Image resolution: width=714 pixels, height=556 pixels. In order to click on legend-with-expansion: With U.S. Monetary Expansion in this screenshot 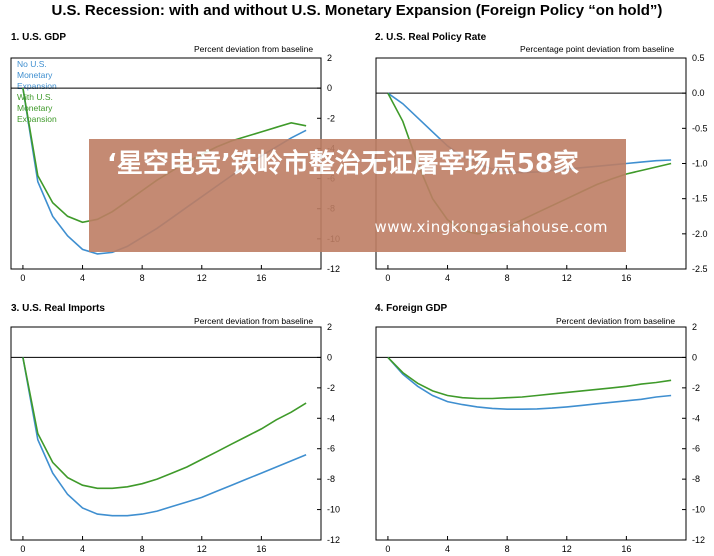, I will do `click(37, 108)`.